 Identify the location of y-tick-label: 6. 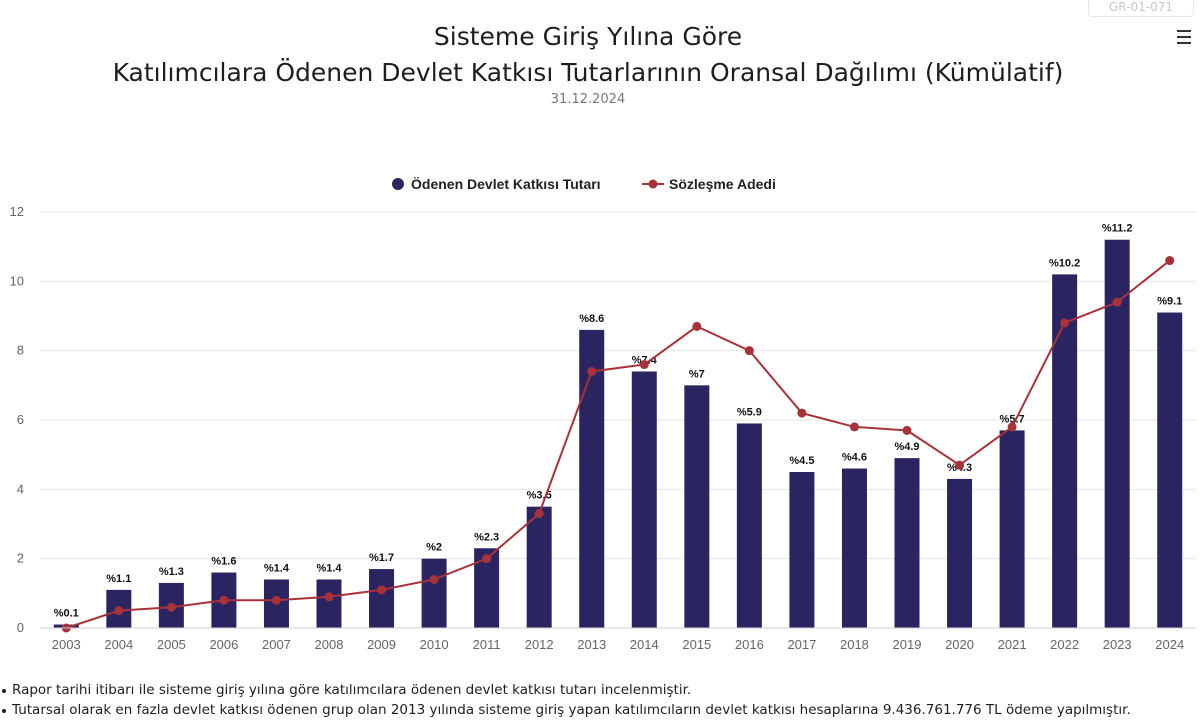
(20, 419).